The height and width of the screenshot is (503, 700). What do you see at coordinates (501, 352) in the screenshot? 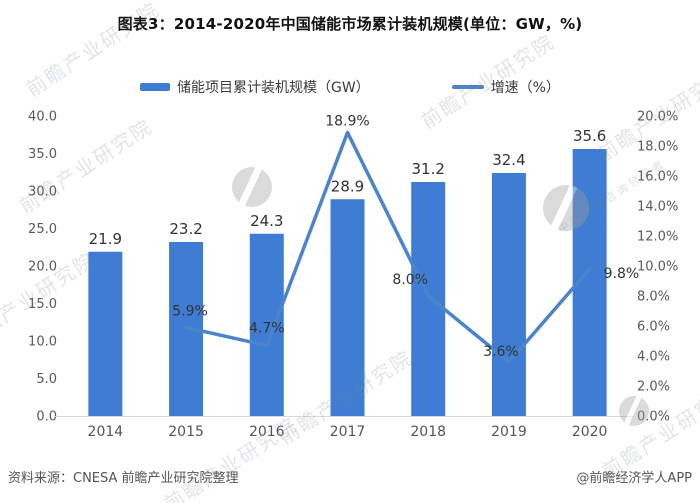
I see `line-point-label: 3.6%` at bounding box center [501, 352].